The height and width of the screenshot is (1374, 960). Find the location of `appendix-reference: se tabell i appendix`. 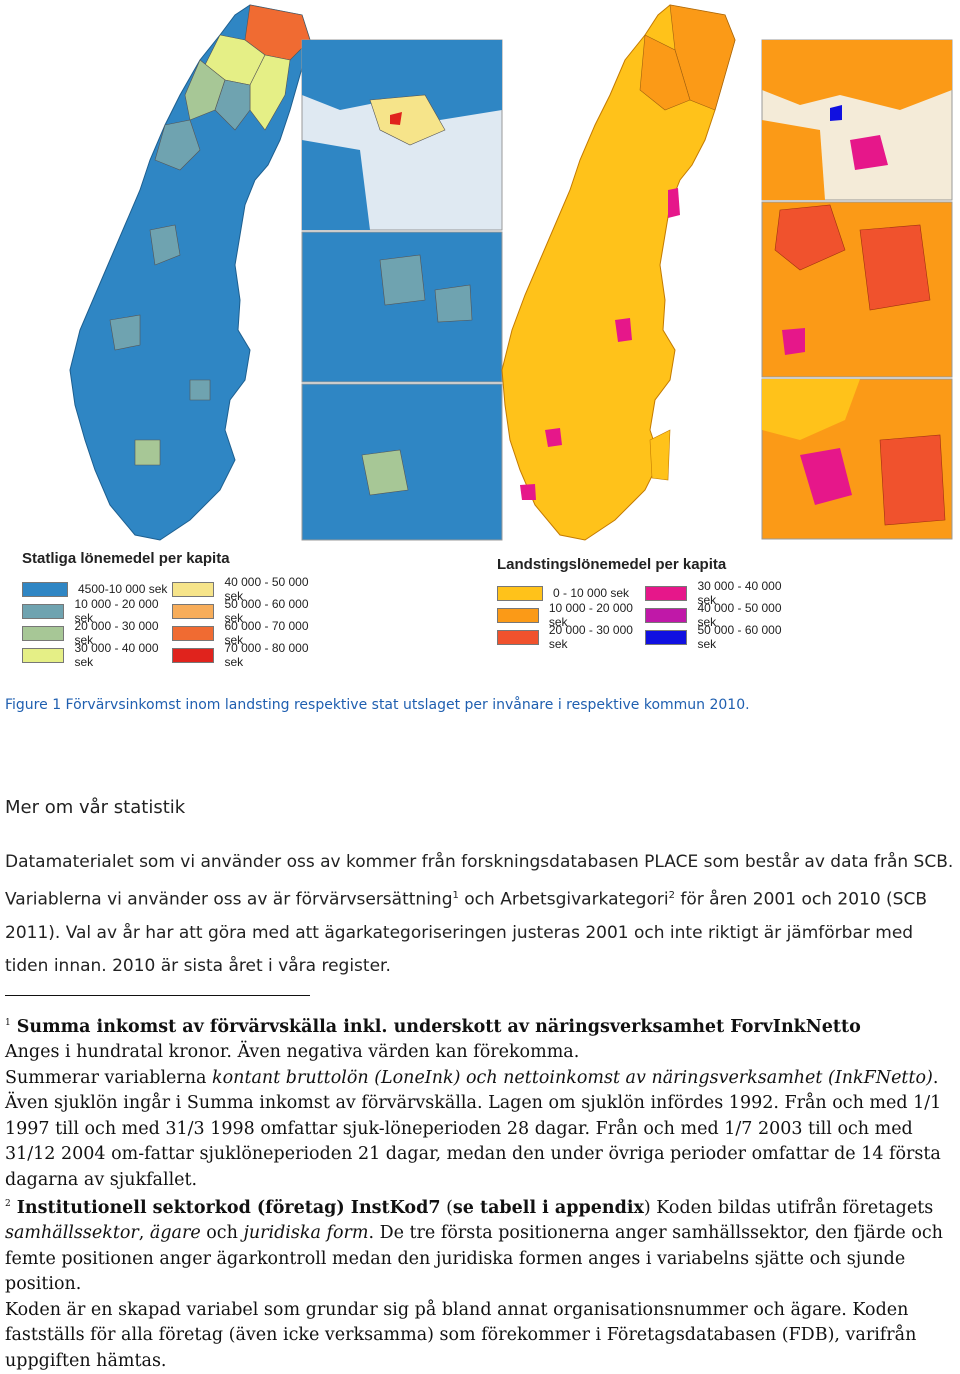

appendix-reference: se tabell i appendix is located at coordinates (548, 1207).